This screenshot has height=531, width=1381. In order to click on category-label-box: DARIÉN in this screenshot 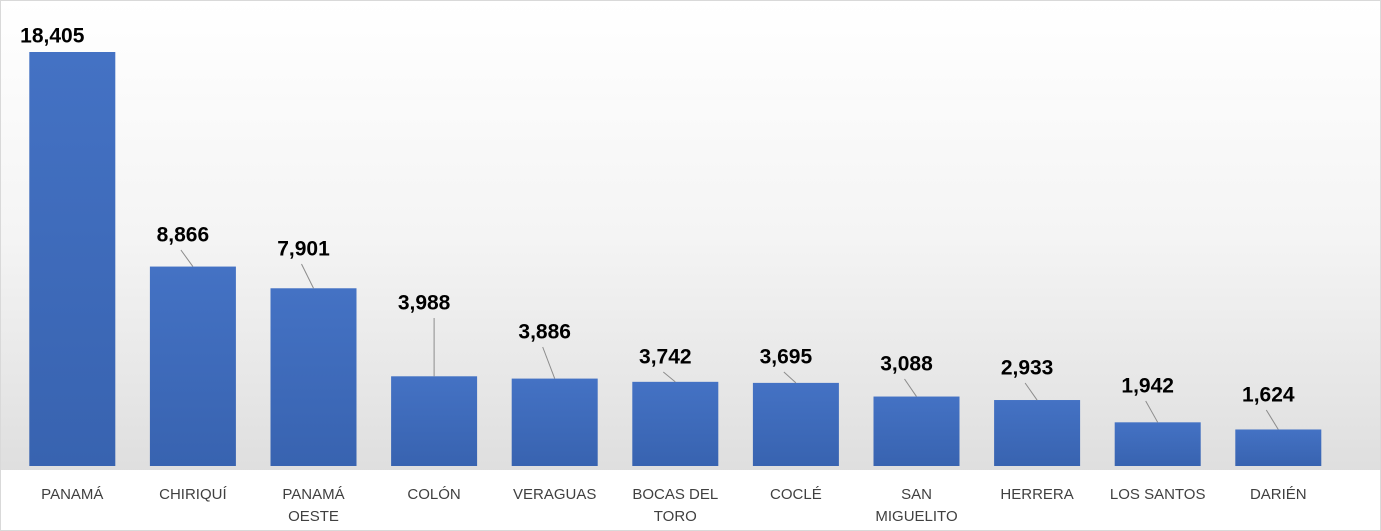, I will do `click(1278, 494)`.